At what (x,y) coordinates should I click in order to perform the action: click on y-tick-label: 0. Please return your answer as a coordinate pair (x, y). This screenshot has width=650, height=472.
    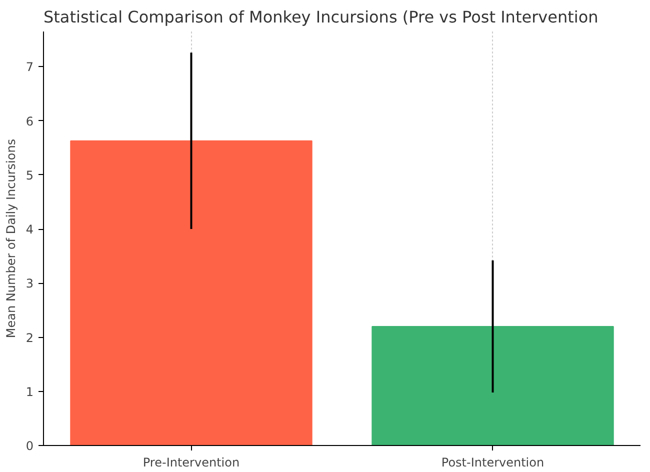
    Looking at the image, I should click on (30, 446).